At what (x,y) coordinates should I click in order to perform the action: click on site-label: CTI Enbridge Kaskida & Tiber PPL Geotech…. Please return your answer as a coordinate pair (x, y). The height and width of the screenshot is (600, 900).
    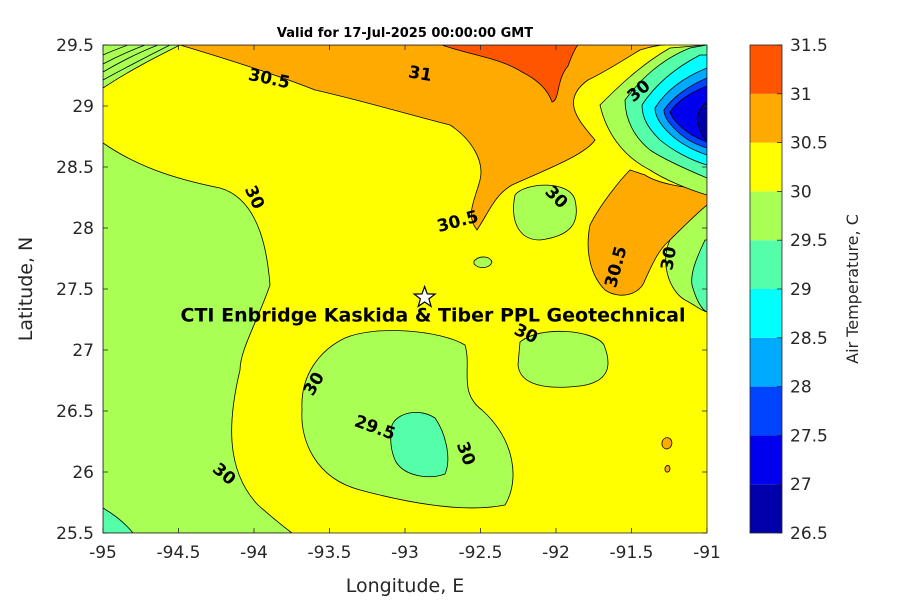
    Looking at the image, I should click on (433, 316).